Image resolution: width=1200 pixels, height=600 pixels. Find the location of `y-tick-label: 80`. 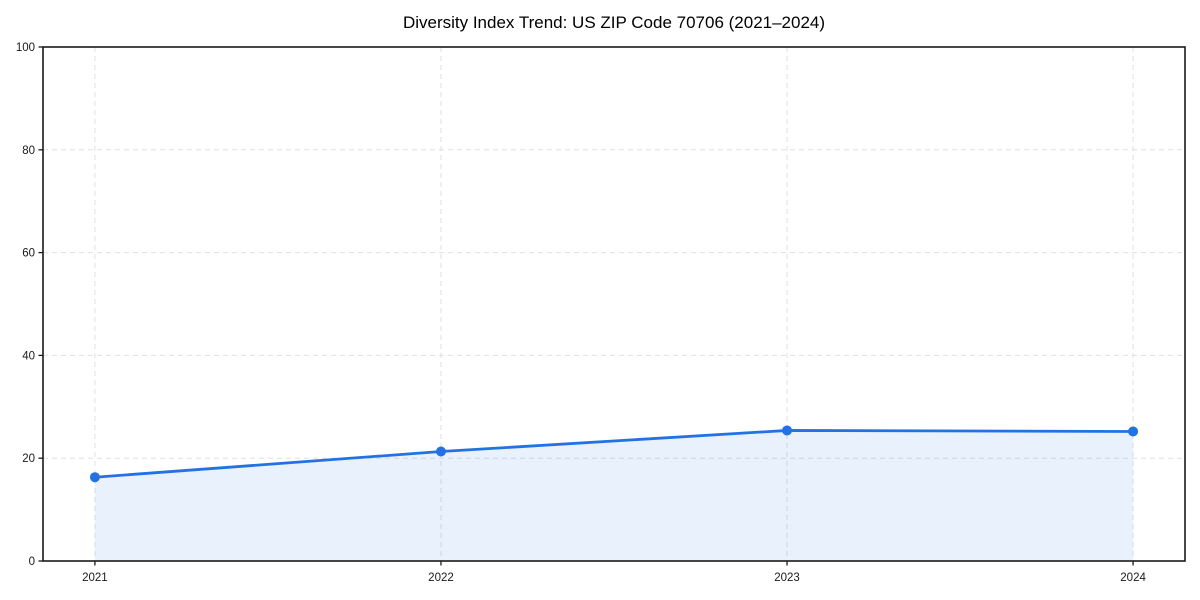

y-tick-label: 80 is located at coordinates (28, 151).